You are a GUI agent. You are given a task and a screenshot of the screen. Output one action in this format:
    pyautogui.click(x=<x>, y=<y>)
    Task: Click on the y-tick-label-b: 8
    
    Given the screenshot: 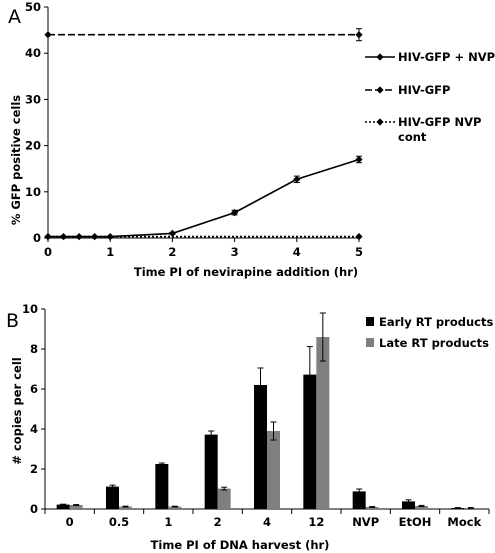 What is the action you would take?
    pyautogui.click(x=34, y=349)
    